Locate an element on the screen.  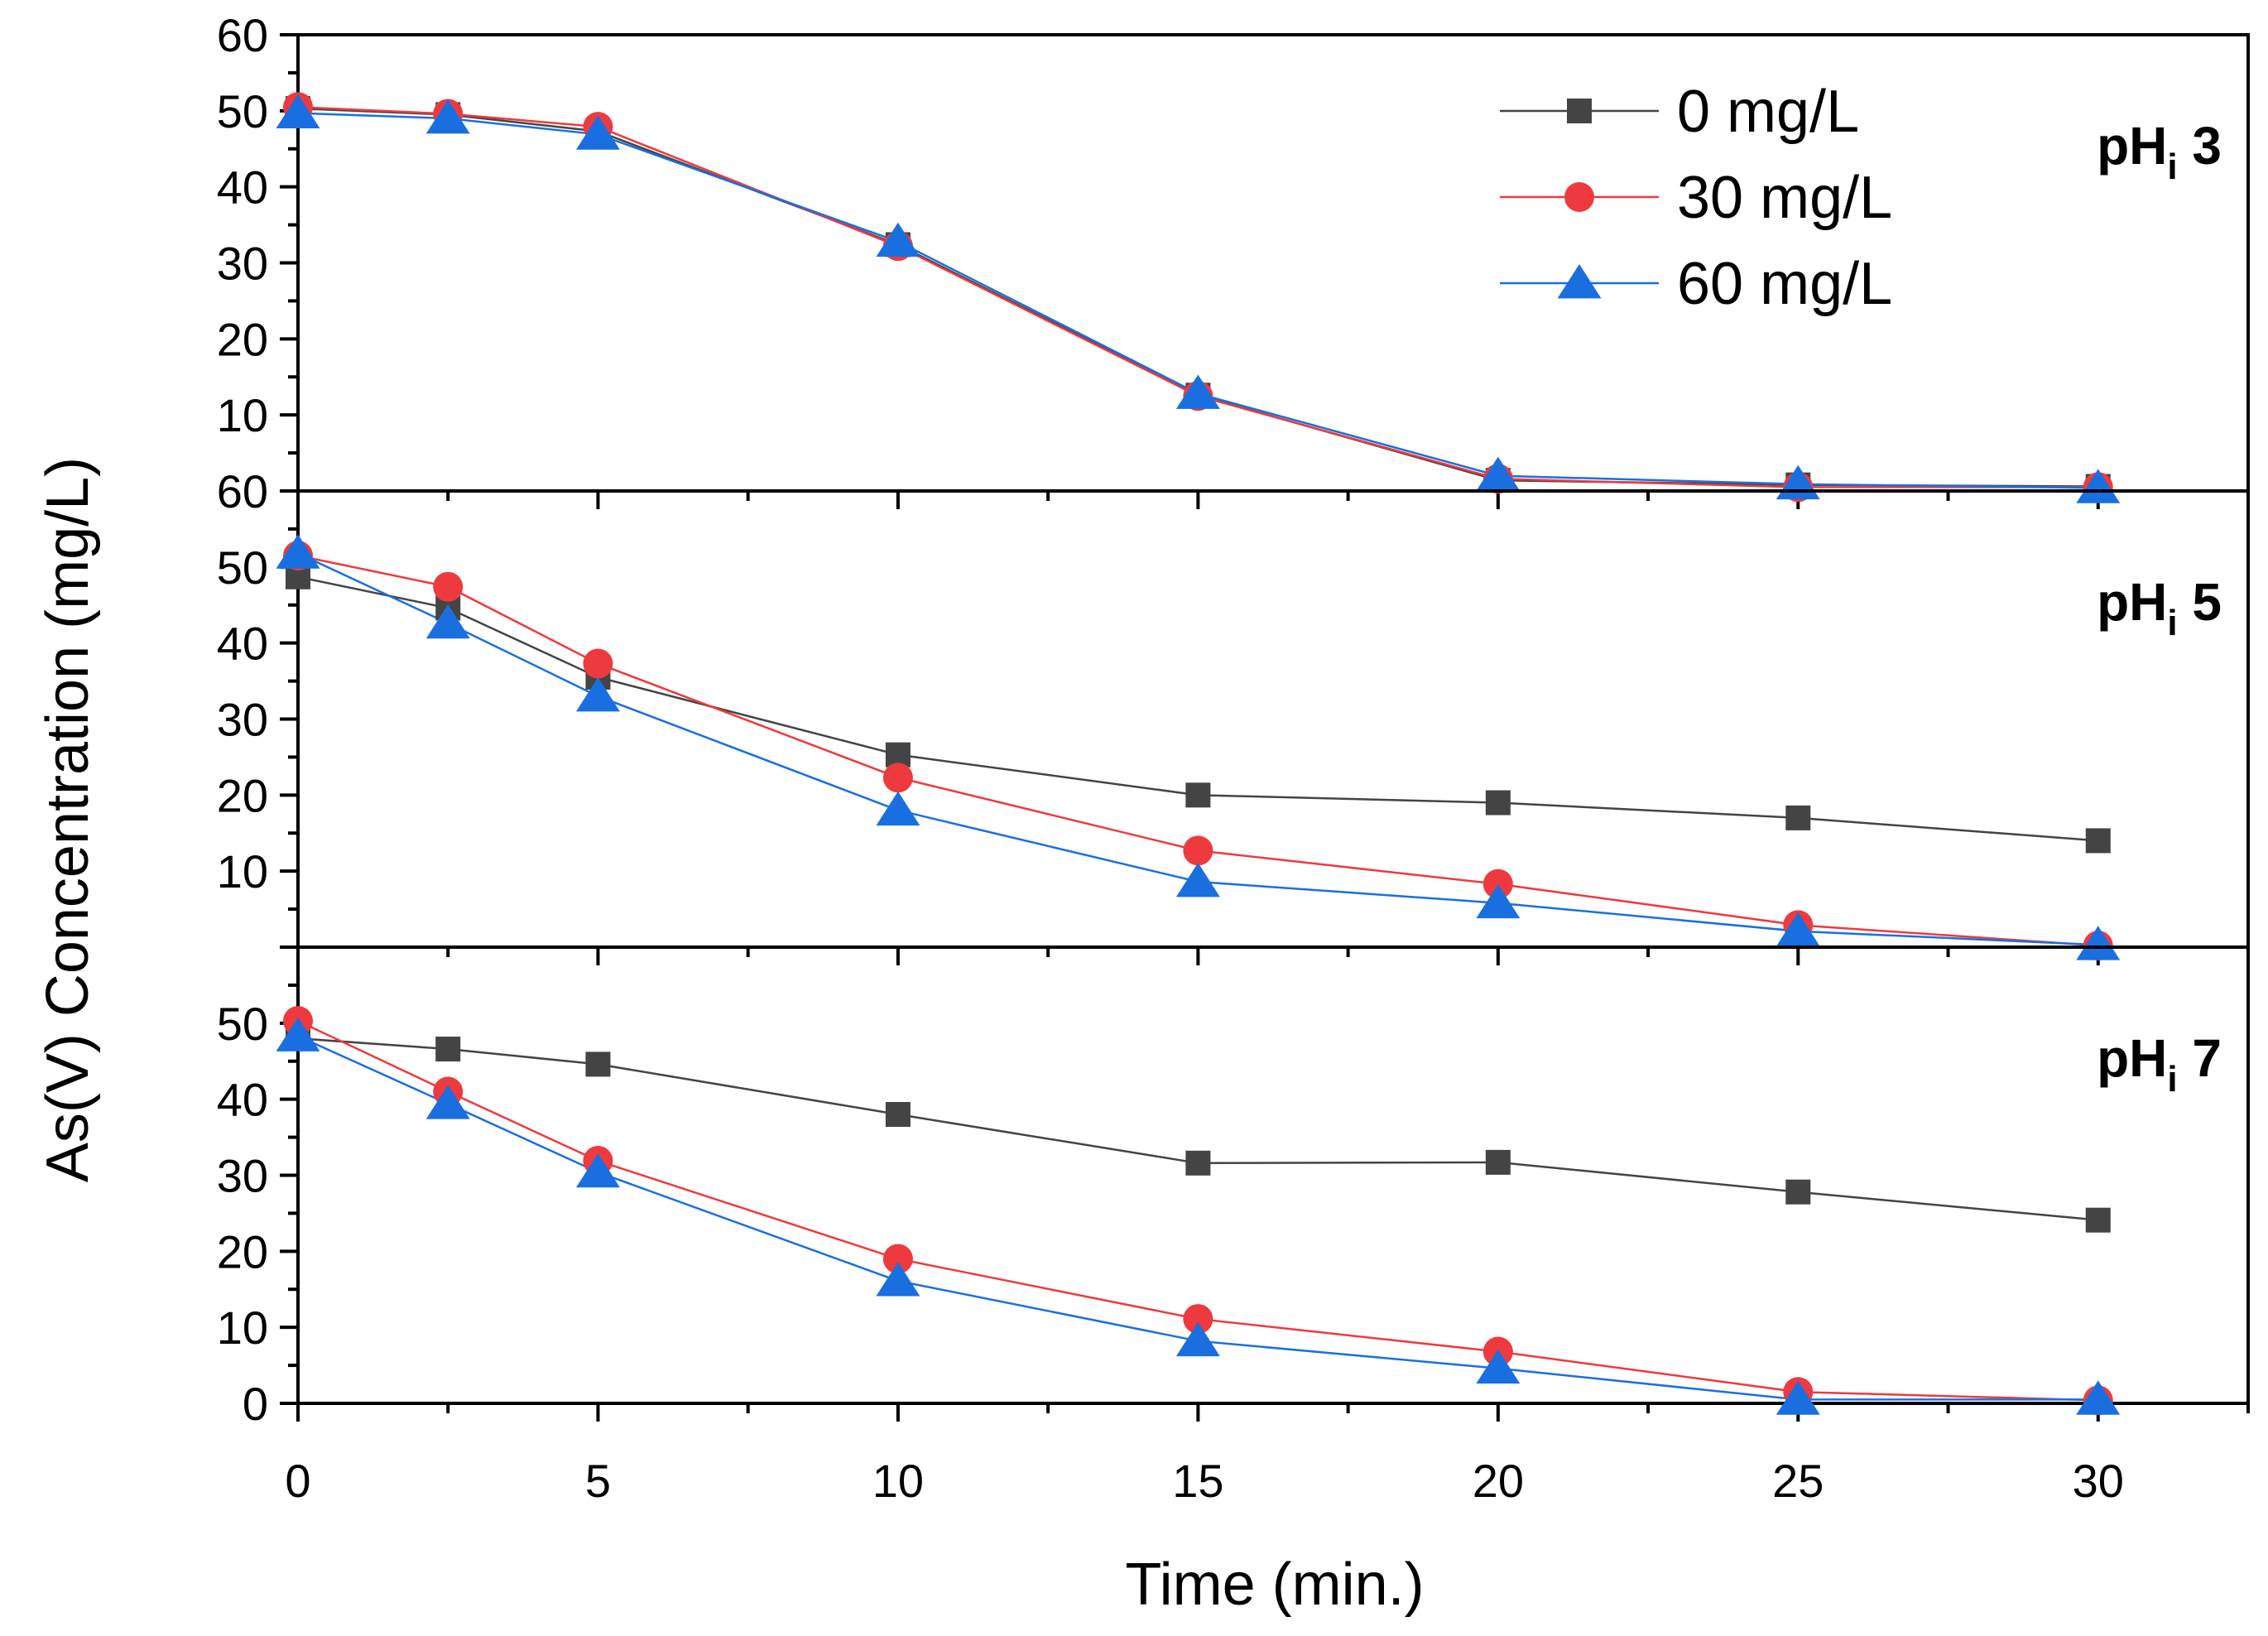
x-tick-label: 0 is located at coordinates (297, 1481).